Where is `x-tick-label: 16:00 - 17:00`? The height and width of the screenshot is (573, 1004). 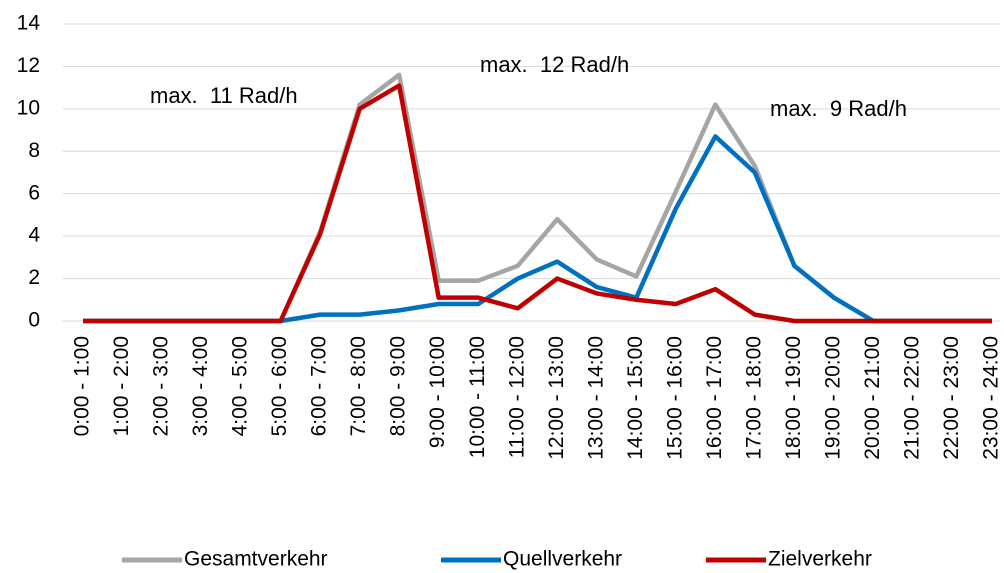
x-tick-label: 16:00 - 17:00 is located at coordinates (714, 398).